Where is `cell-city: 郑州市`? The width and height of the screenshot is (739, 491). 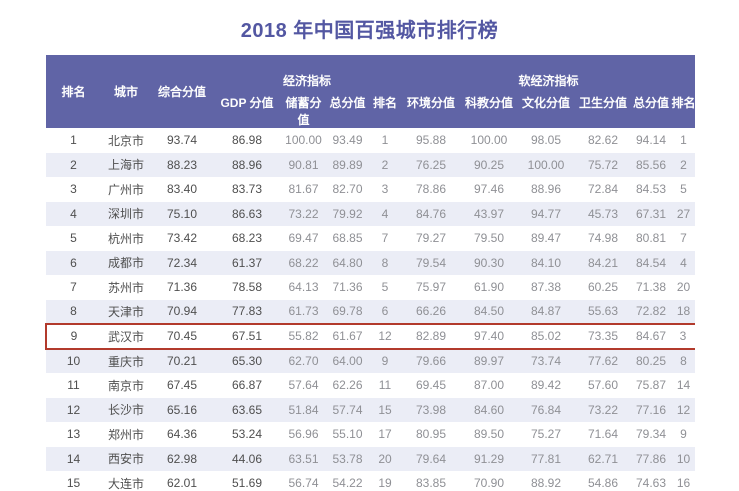
cell-city: 郑州市 is located at coordinates (125, 434).